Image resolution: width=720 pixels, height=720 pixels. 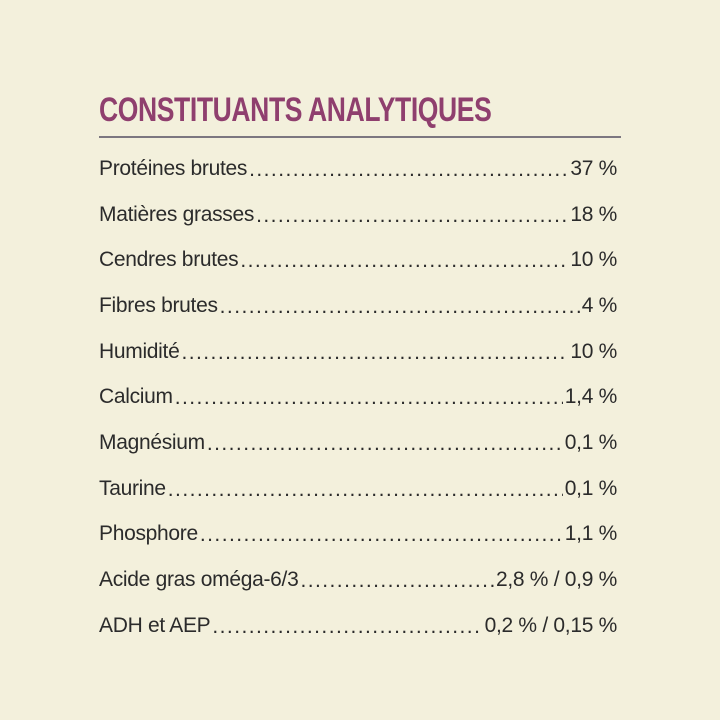 I want to click on list-item-matieres-grasses: Matières grasses 18 %, so click(x=358, y=215).